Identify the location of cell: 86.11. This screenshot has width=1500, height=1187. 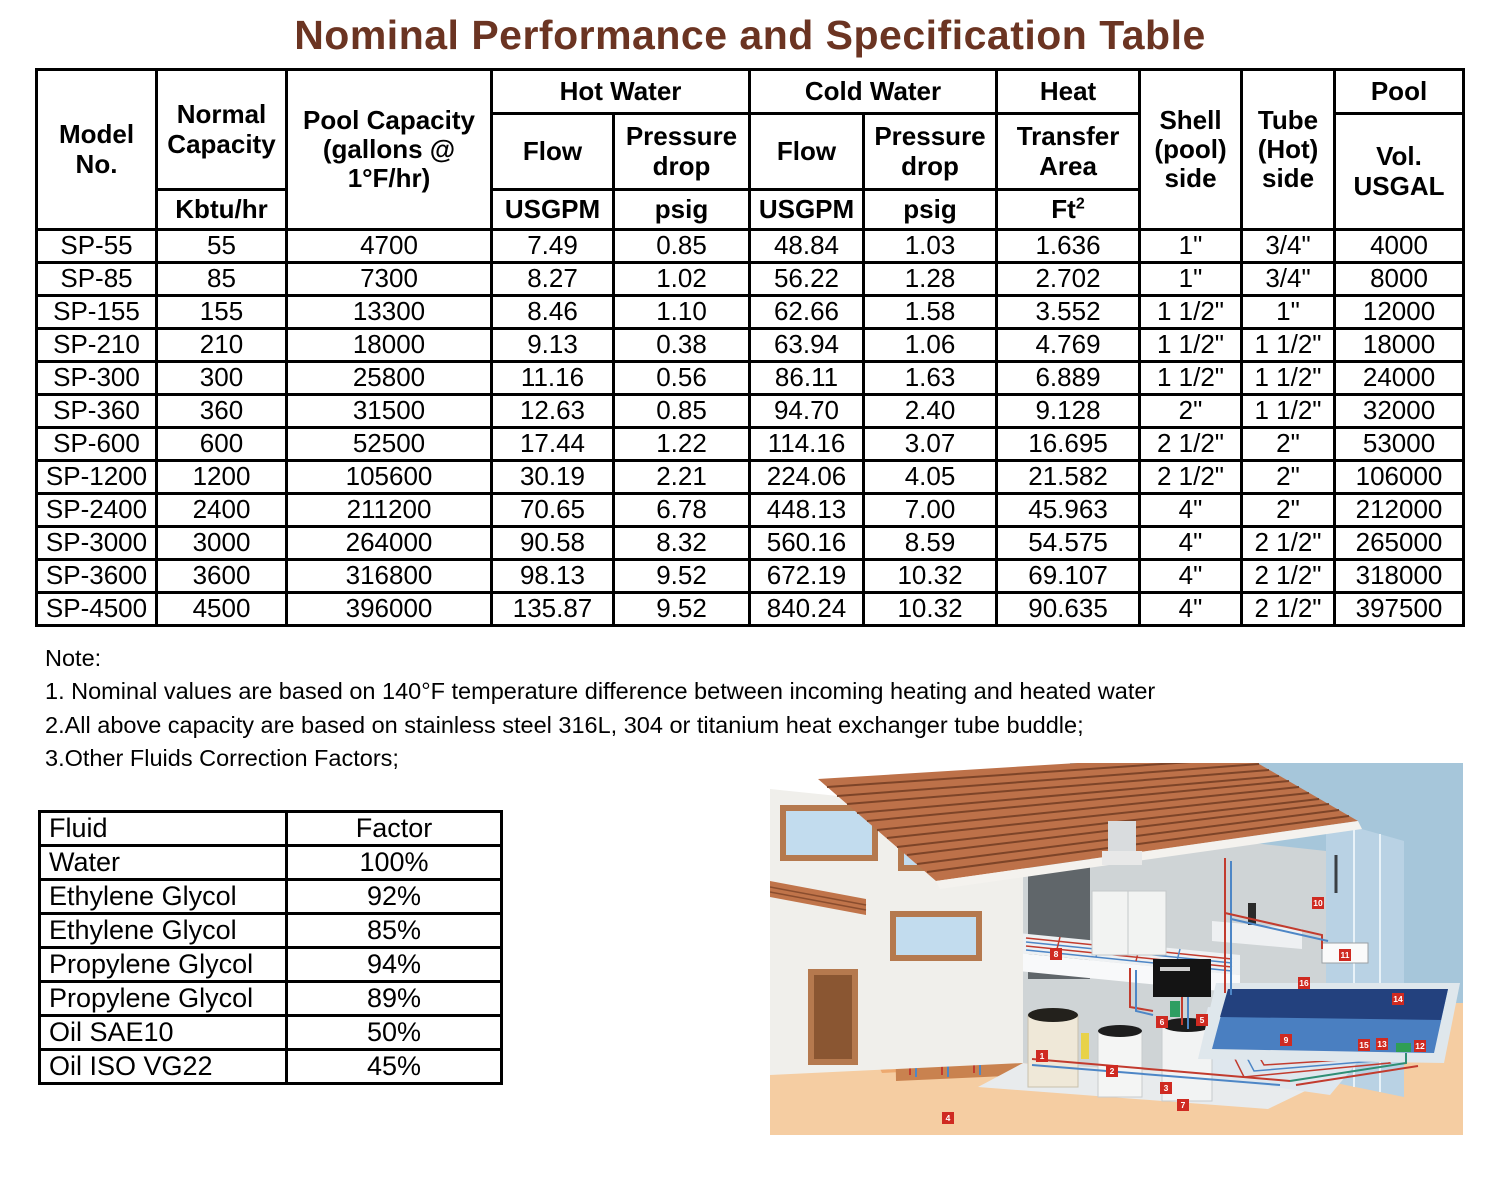
(806, 378).